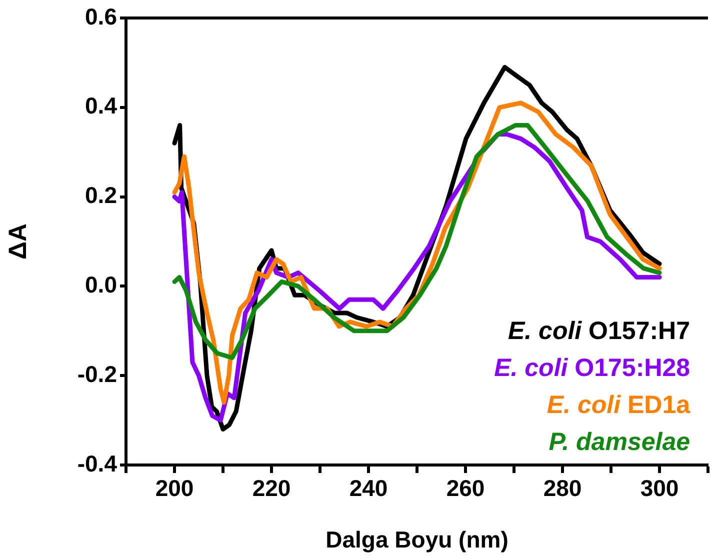  What do you see at coordinates (619, 404) in the screenshot?
I see `text: E. coli ED1a` at bounding box center [619, 404].